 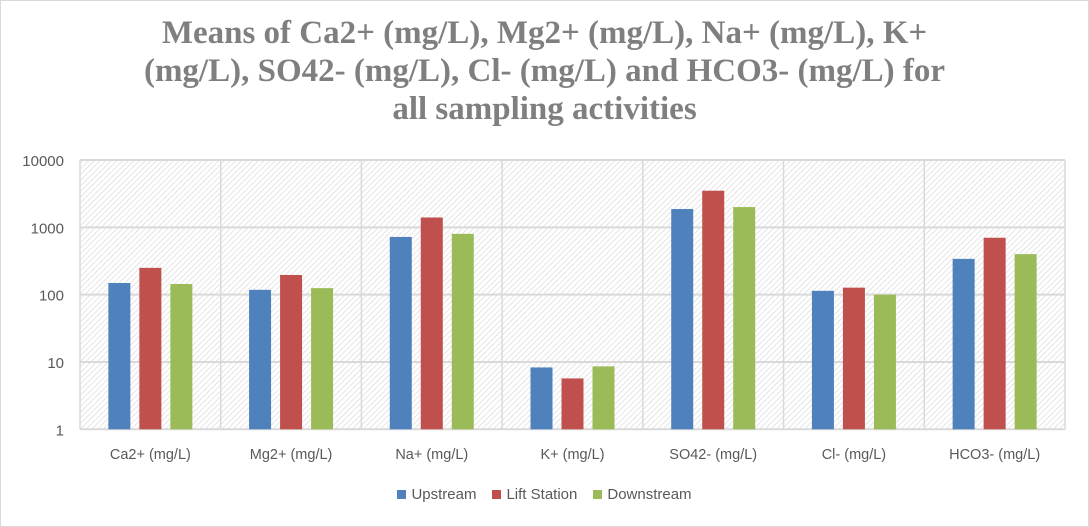 What do you see at coordinates (431, 455) in the screenshot?
I see `x-tick-label: Na+ (mg/L)` at bounding box center [431, 455].